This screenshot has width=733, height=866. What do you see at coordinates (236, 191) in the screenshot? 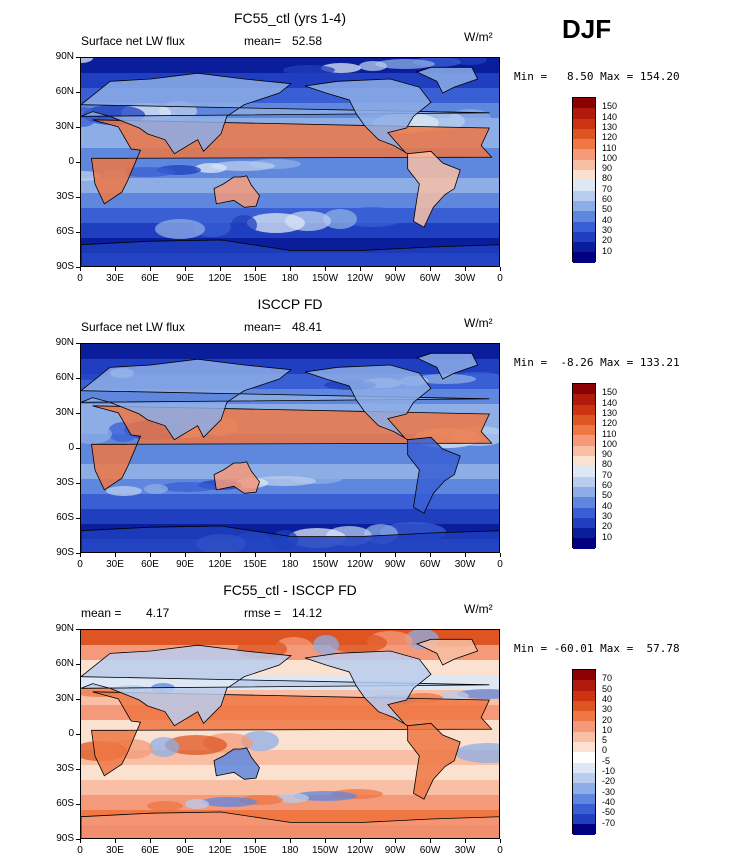
I see `coastline-australia` at bounding box center [236, 191].